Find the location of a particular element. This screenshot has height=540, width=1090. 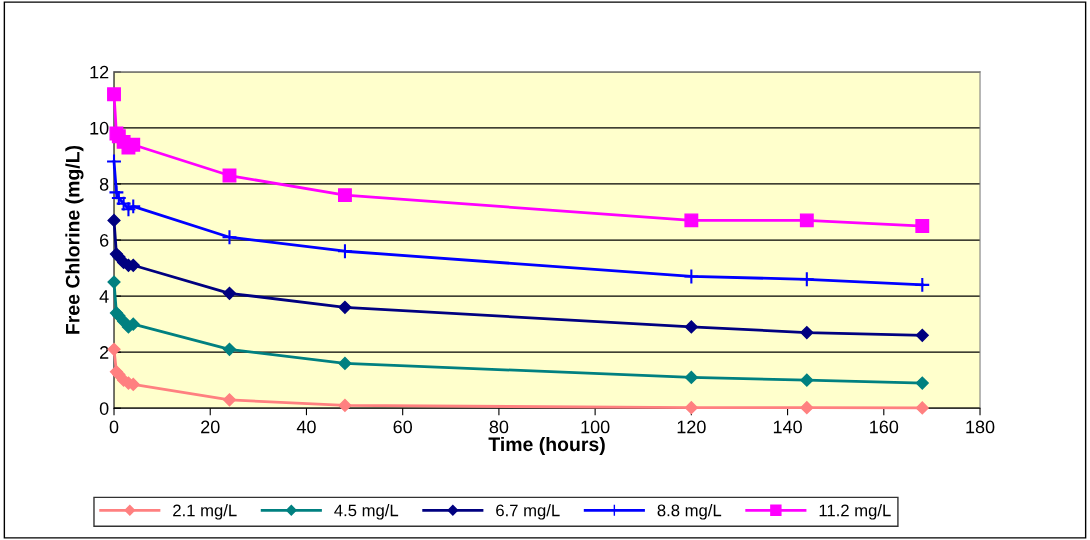

y-tick-label: 4 is located at coordinates (104, 296).